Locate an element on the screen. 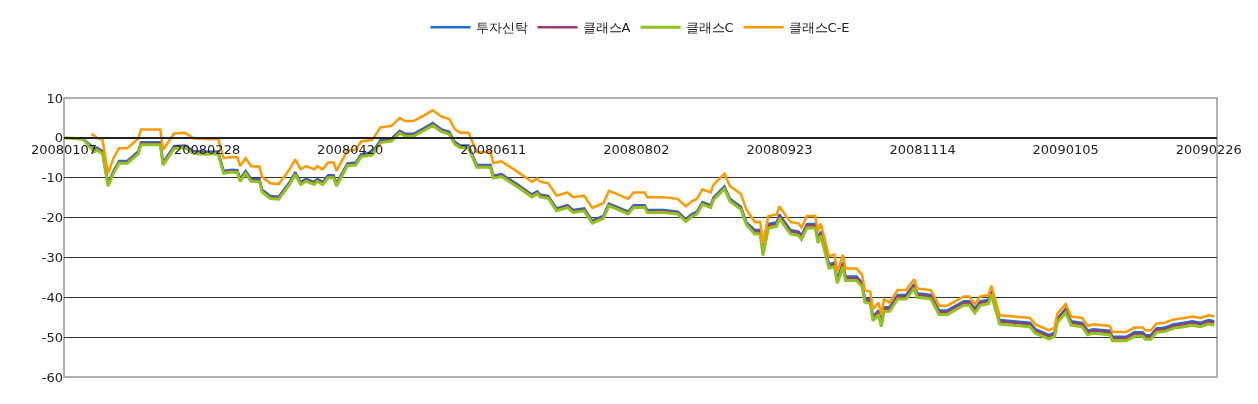 The height and width of the screenshot is (404, 1258). x-tick-label: 20080802 is located at coordinates (636, 150).